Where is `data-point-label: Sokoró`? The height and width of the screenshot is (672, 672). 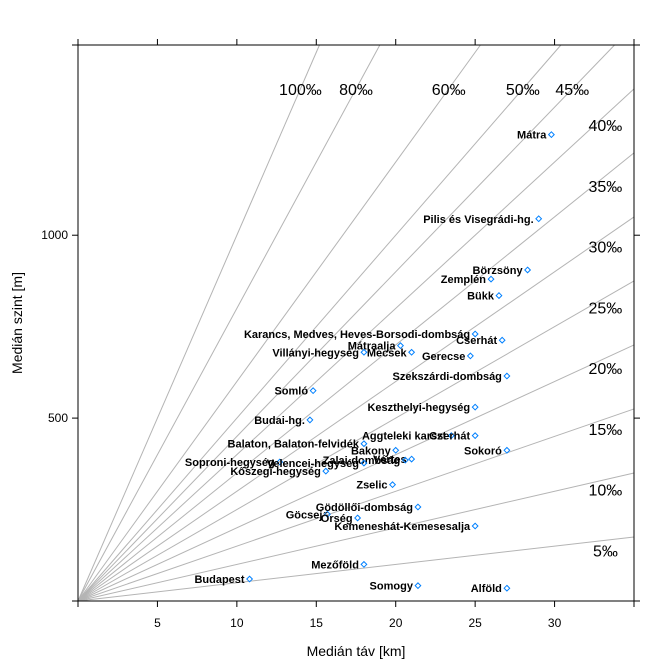 data-point-label: Sokoró is located at coordinates (483, 451).